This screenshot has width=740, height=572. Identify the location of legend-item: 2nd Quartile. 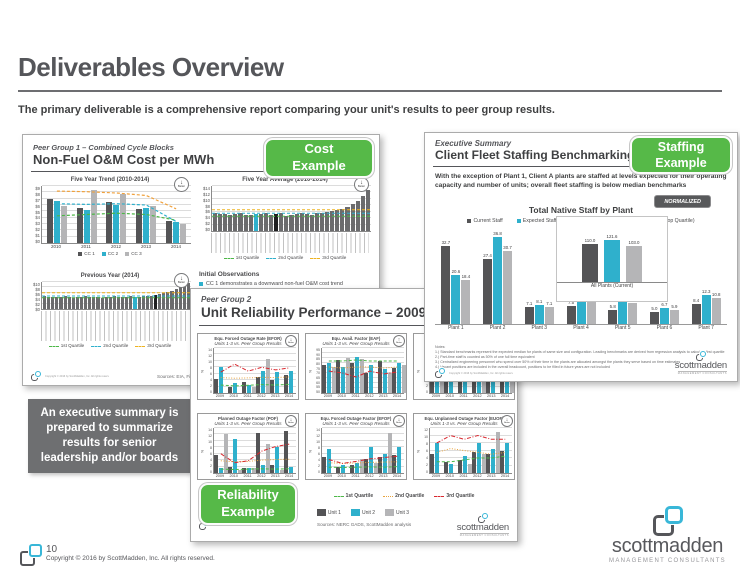
(284, 257).